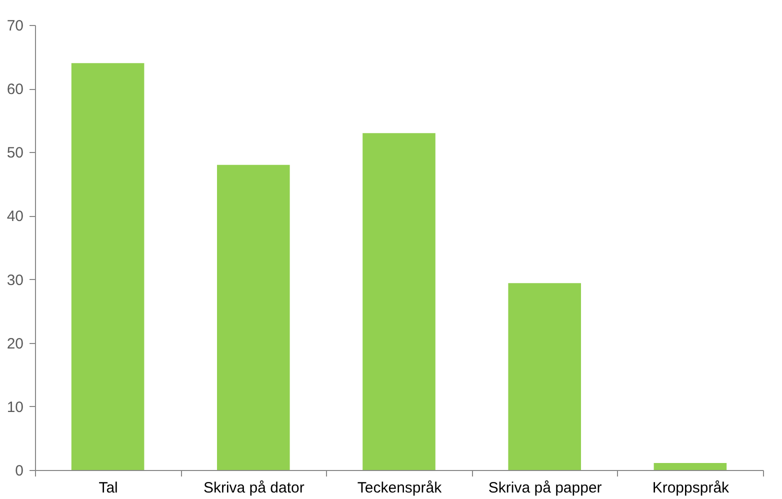 Image resolution: width=782 pixels, height=499 pixels. Describe the element at coordinates (15, 153) in the screenshot. I see `y-tick-label: 50` at that location.